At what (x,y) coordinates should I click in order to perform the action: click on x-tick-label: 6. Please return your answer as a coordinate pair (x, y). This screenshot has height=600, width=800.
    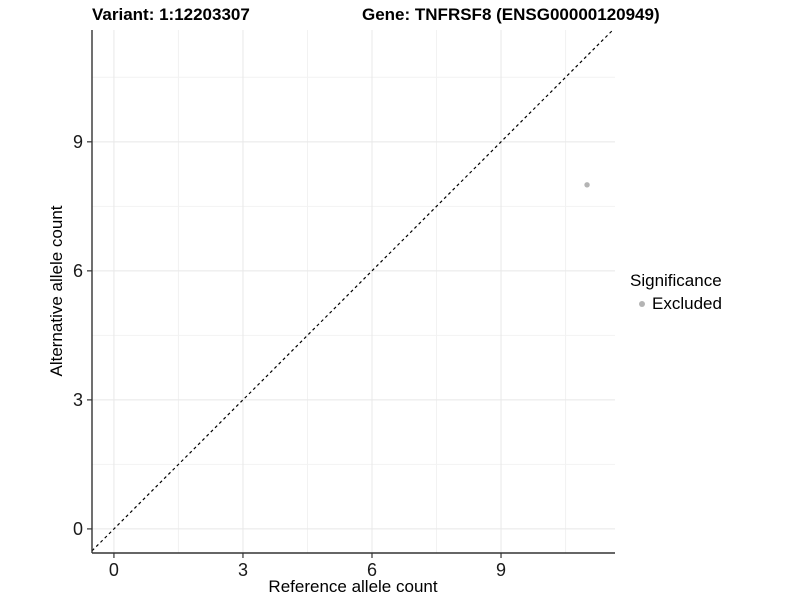
    Looking at the image, I should click on (372, 570).